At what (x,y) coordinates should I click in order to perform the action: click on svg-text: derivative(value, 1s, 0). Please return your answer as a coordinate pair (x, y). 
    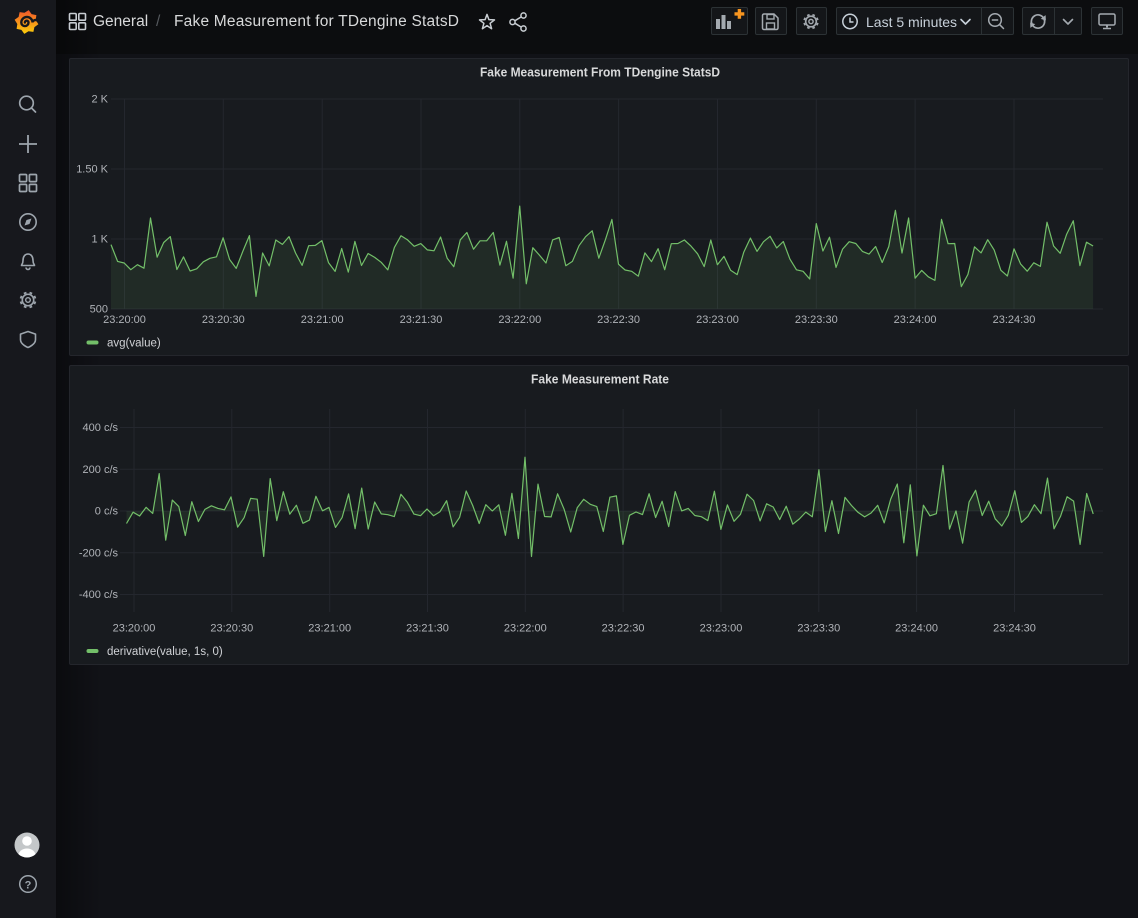
    Looking at the image, I should click on (165, 652).